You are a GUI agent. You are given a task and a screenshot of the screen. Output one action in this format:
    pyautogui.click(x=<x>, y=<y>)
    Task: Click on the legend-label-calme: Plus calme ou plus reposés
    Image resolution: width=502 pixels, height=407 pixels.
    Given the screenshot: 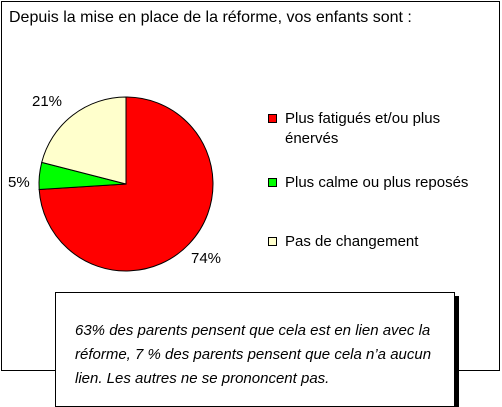 What is the action you would take?
    pyautogui.click(x=377, y=182)
    